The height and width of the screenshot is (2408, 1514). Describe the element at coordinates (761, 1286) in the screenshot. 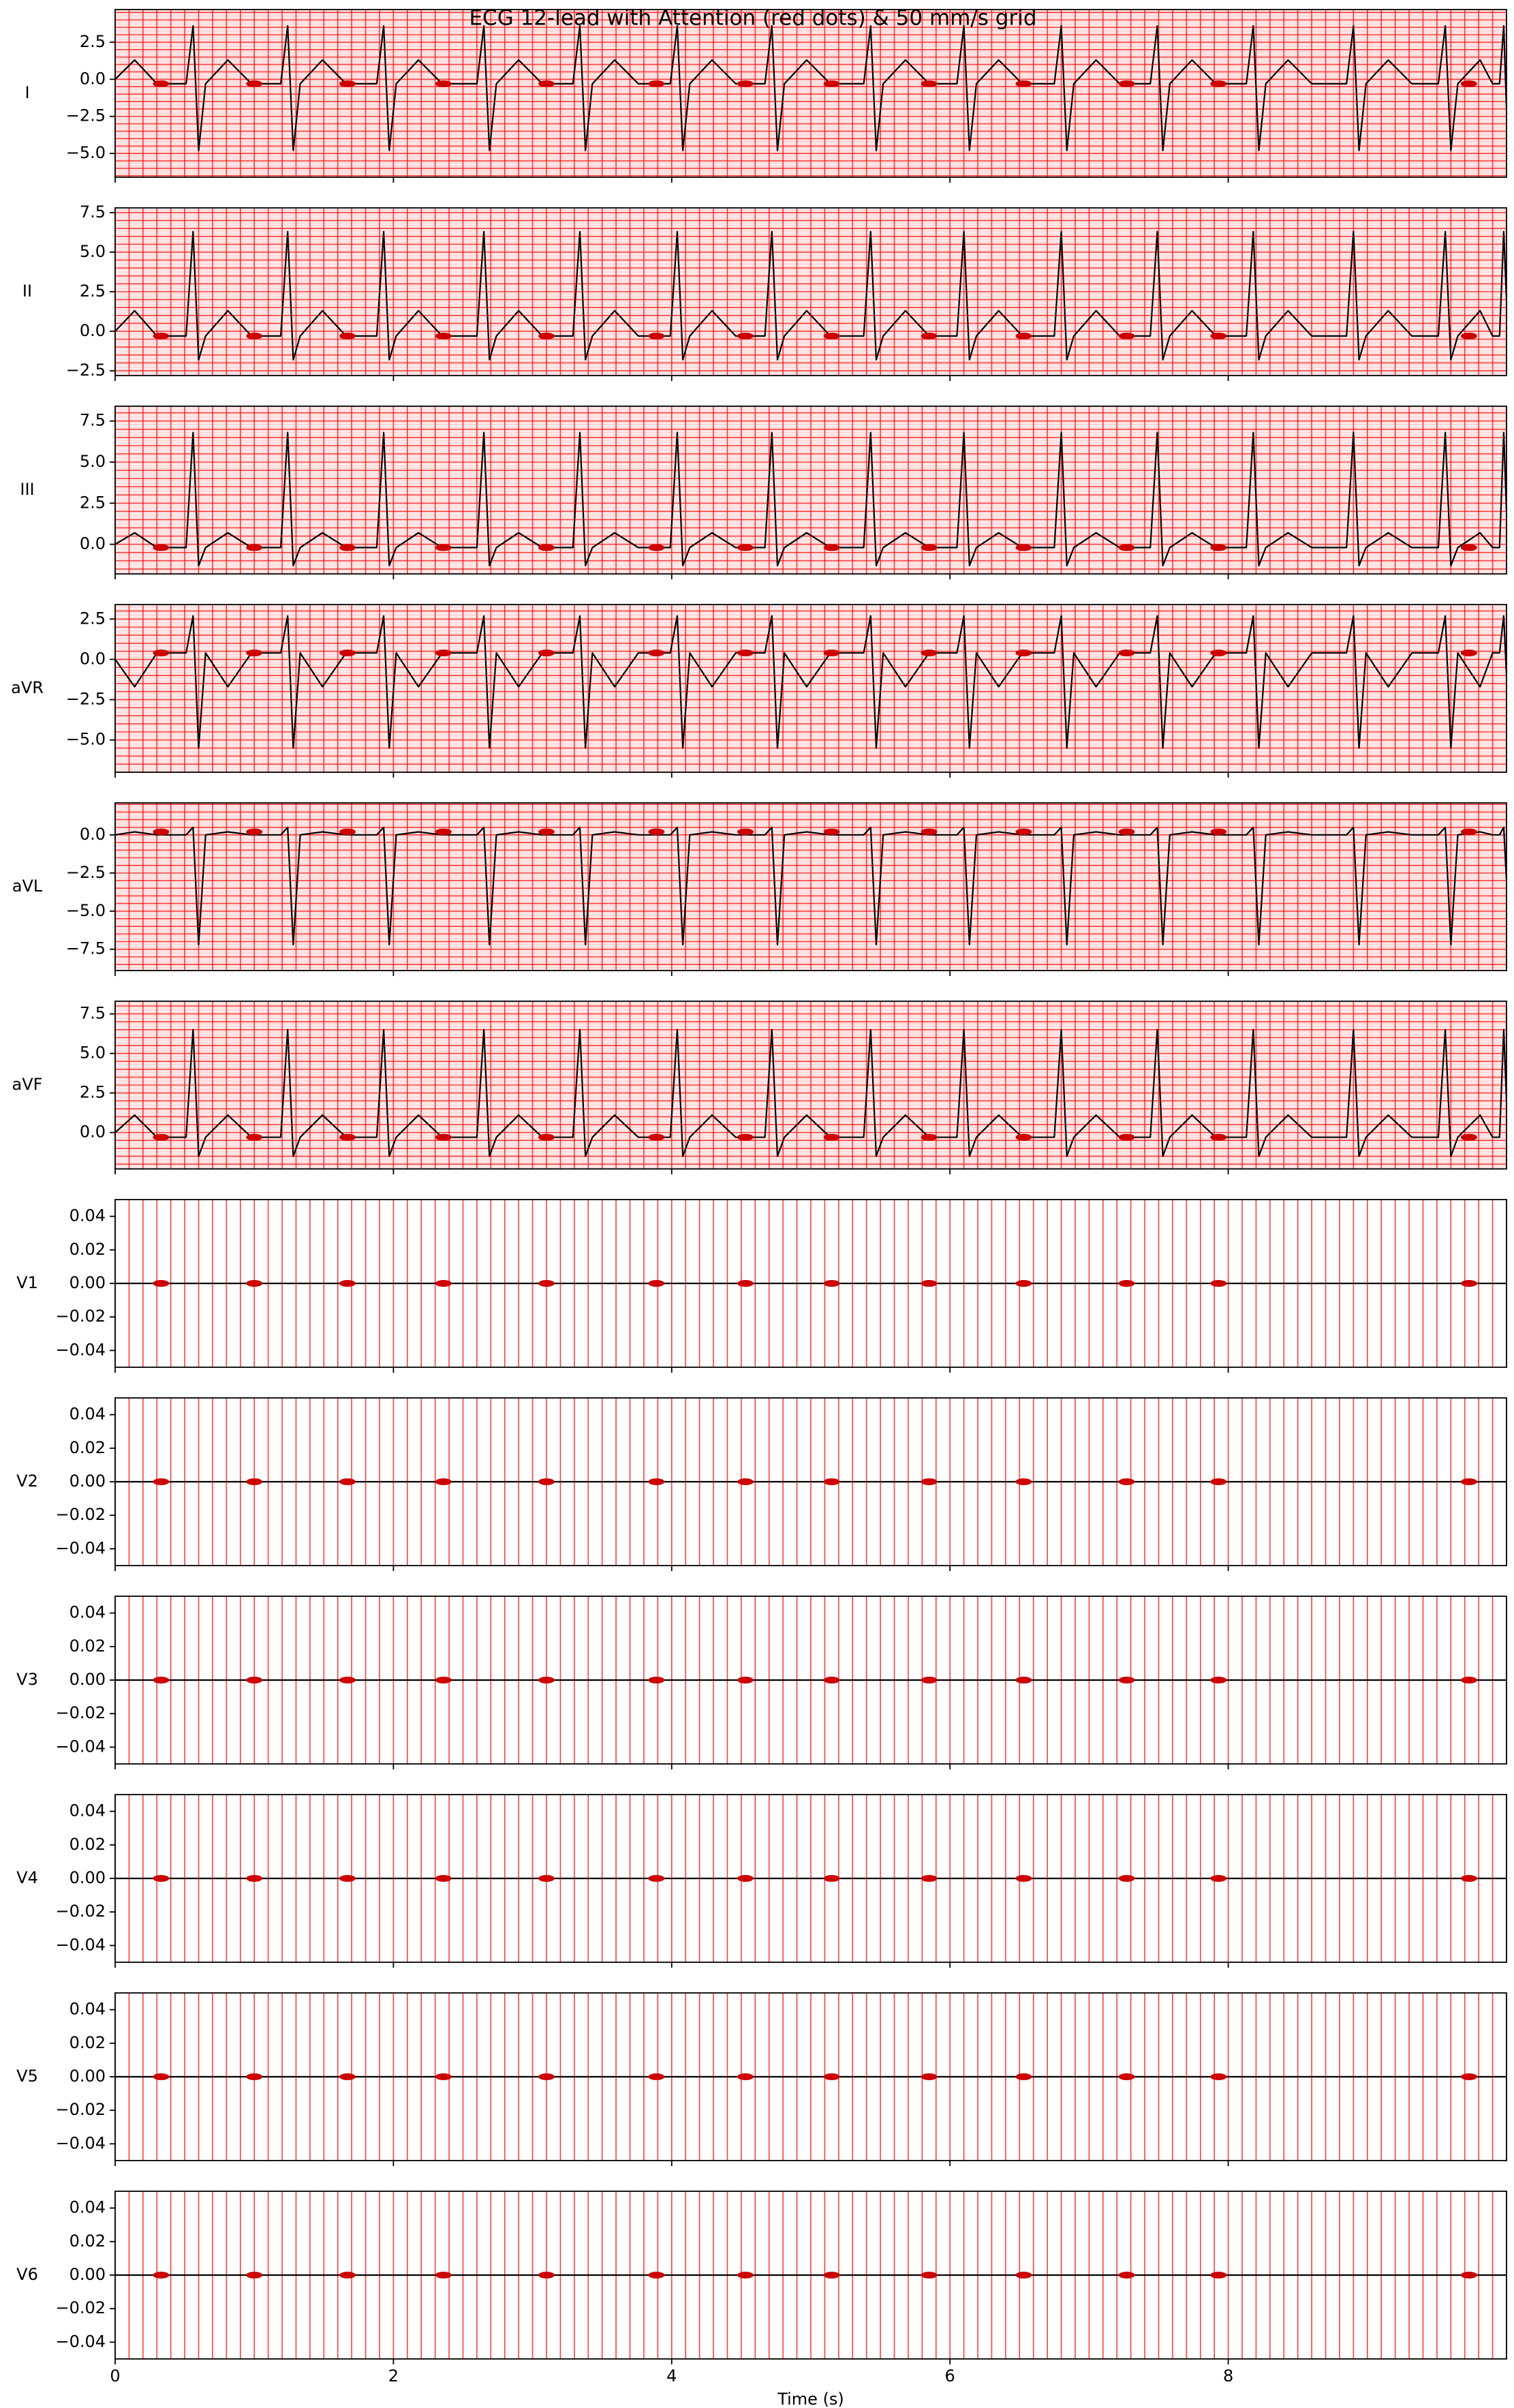

I see `panel: −0.04 −0.02 0.00 0.02 0.04 V1` at that location.